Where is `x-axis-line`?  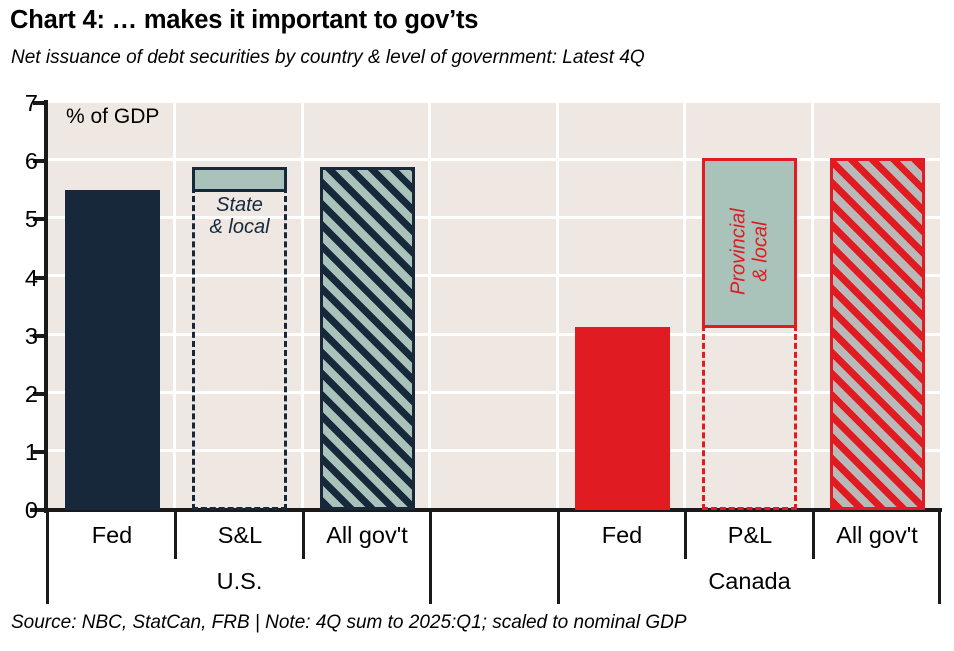 x-axis-line is located at coordinates (486, 510).